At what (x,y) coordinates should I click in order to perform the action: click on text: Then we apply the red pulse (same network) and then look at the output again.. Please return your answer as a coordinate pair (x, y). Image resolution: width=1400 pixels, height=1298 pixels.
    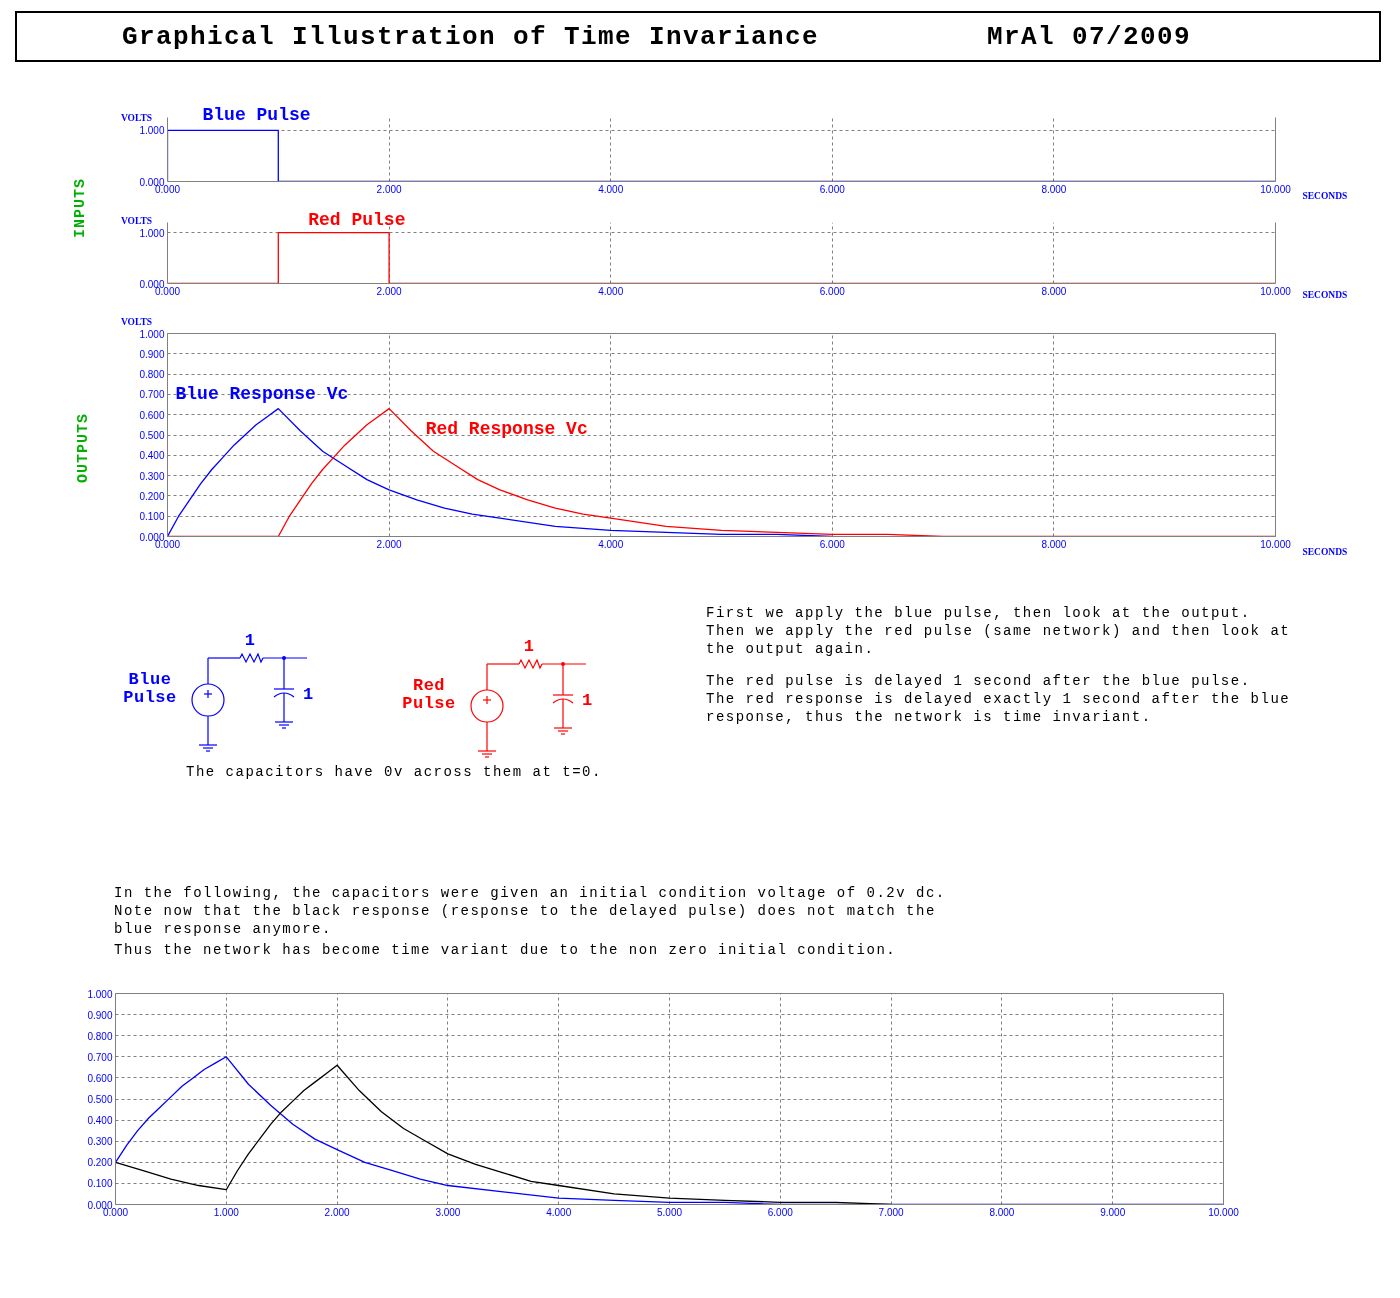
    Looking at the image, I should click on (999, 640).